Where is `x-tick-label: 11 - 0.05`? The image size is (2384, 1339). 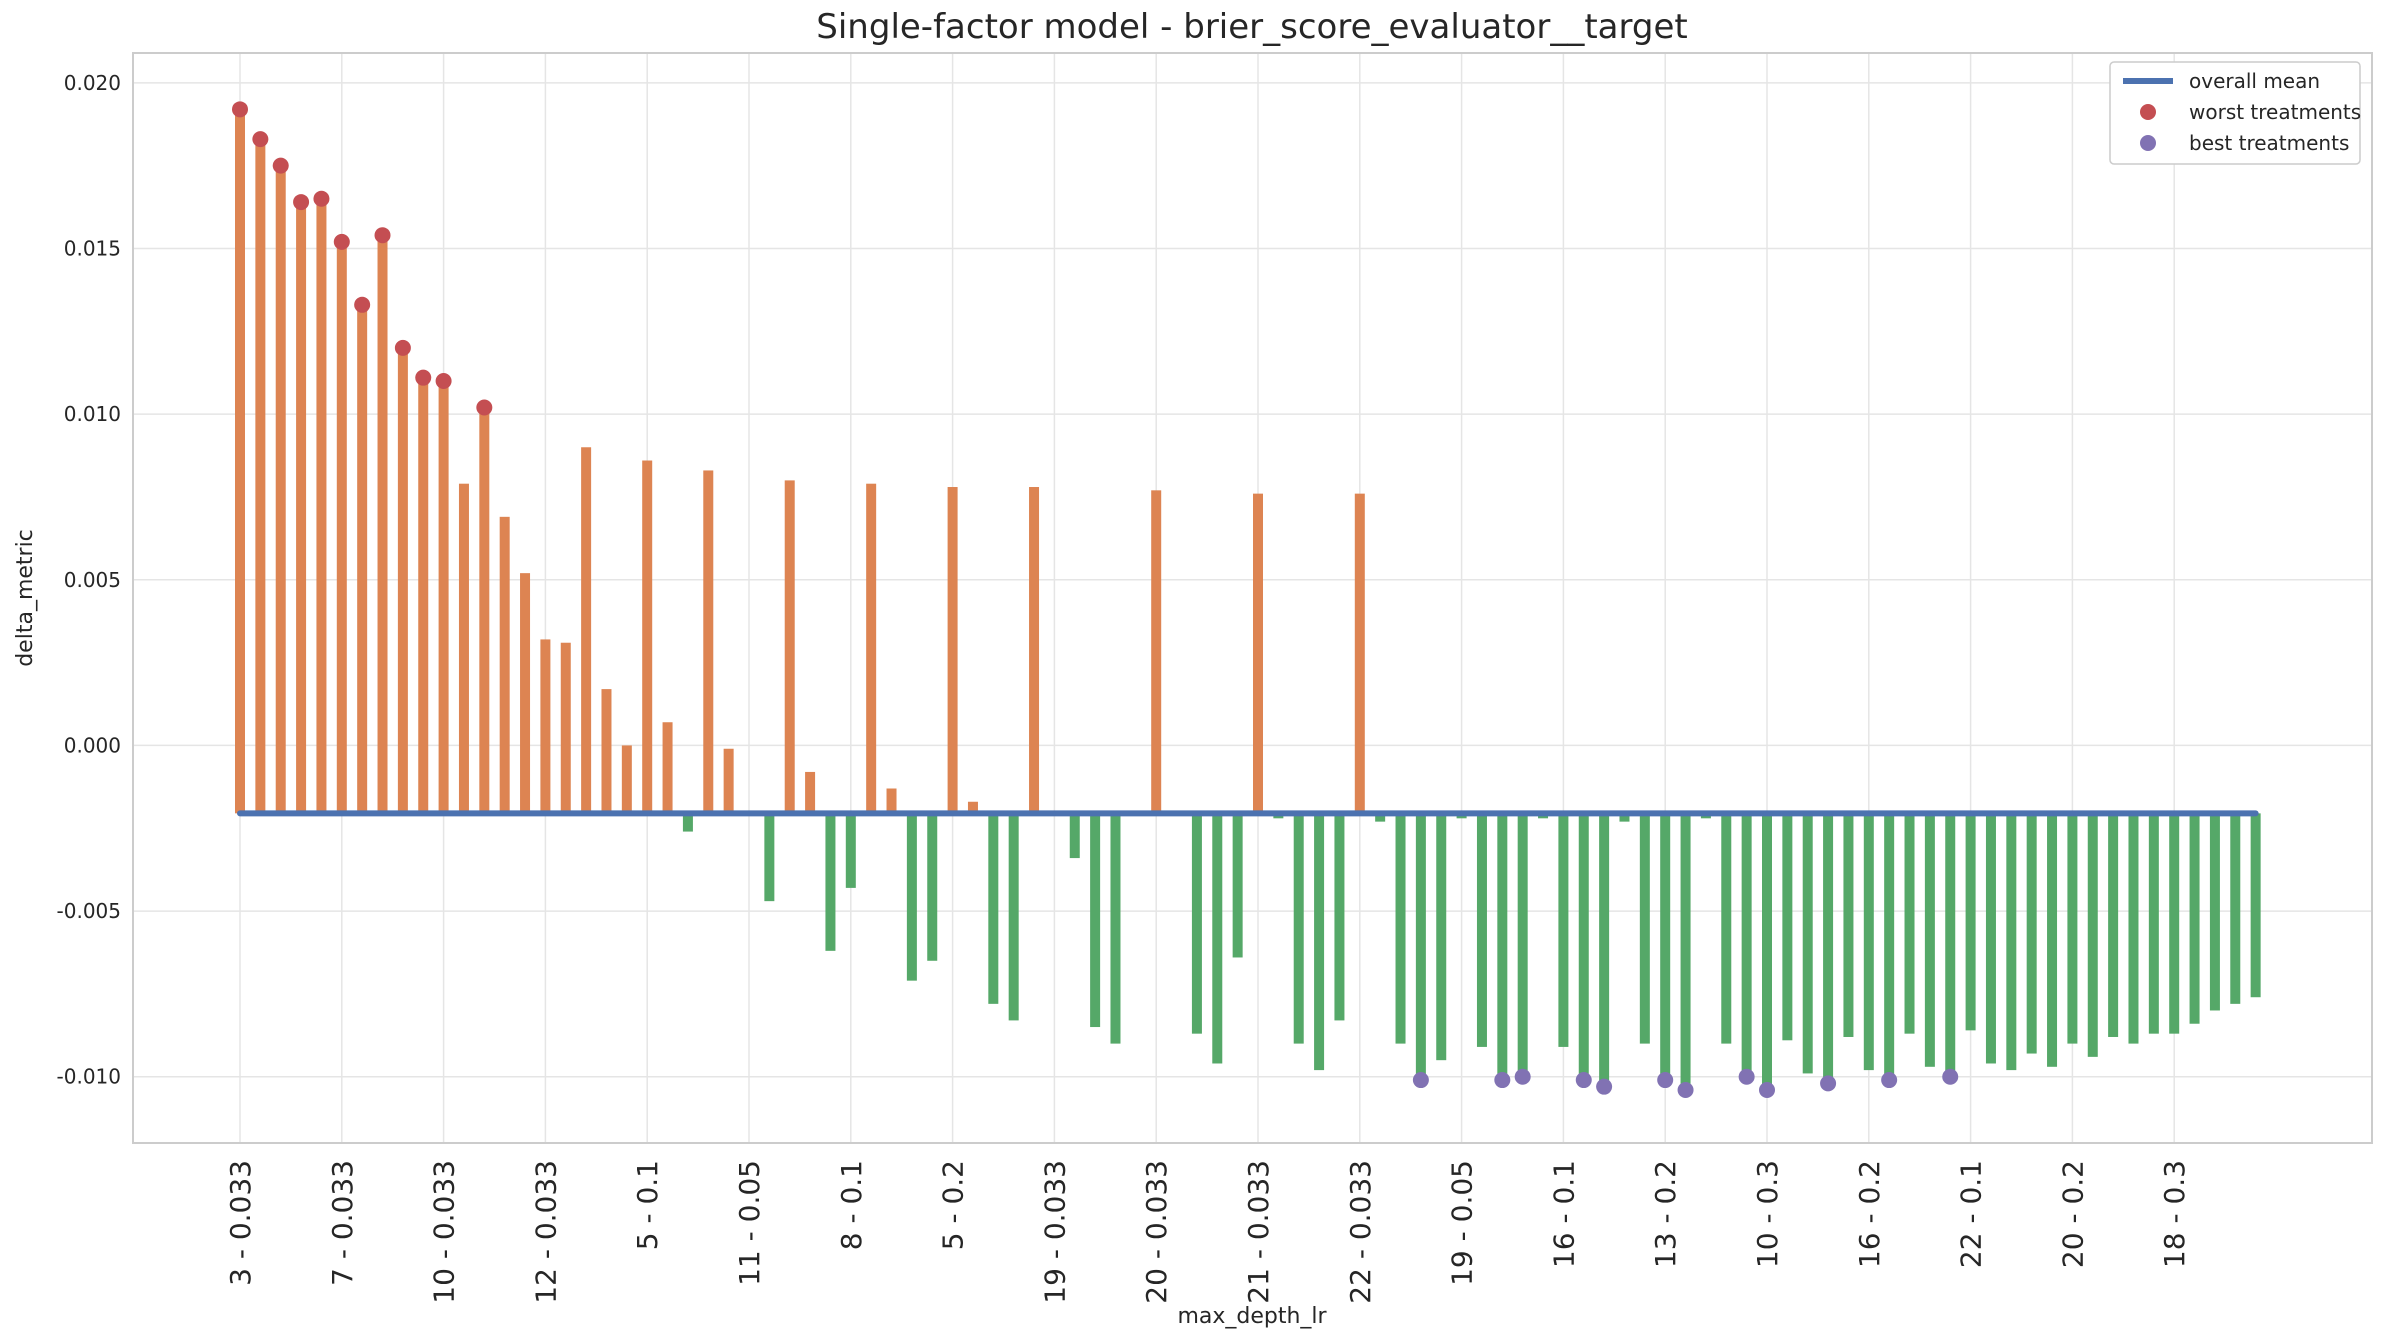 x-tick-label: 11 - 0.05 is located at coordinates (749, 1223).